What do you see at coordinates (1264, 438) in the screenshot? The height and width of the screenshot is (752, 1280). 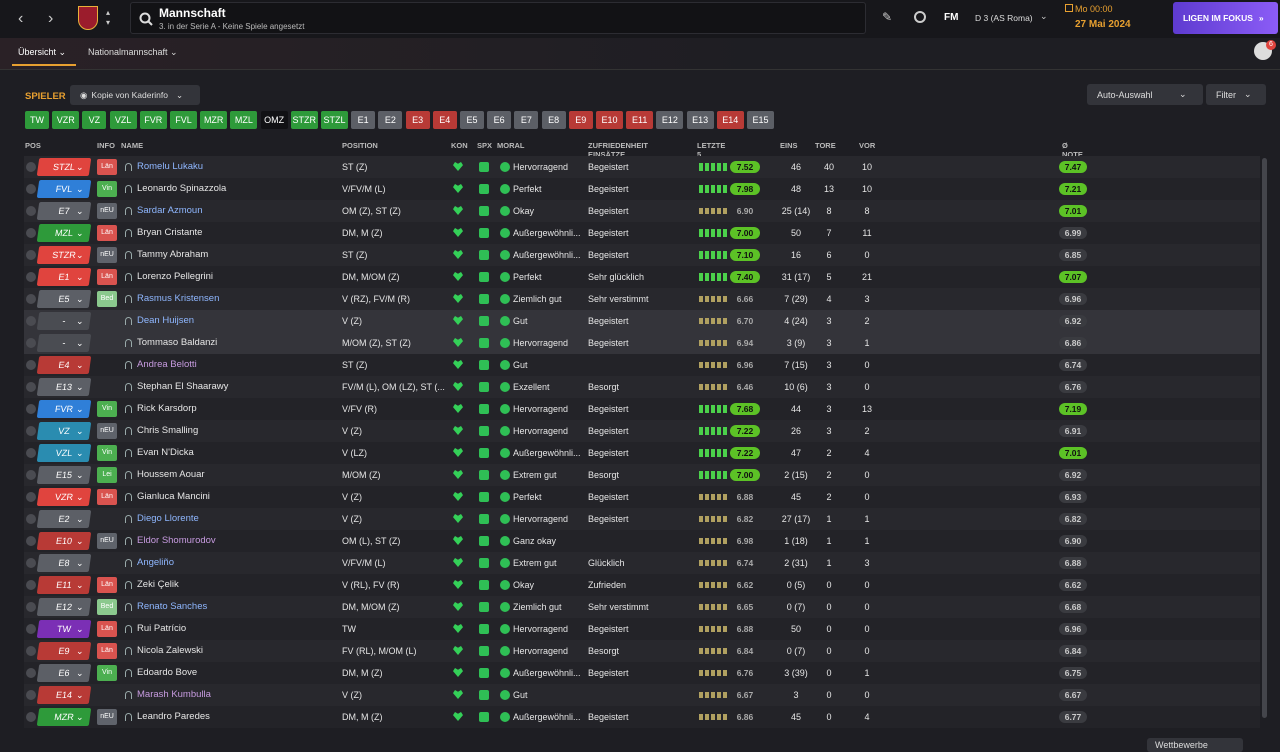 I see `scrollbar` at bounding box center [1264, 438].